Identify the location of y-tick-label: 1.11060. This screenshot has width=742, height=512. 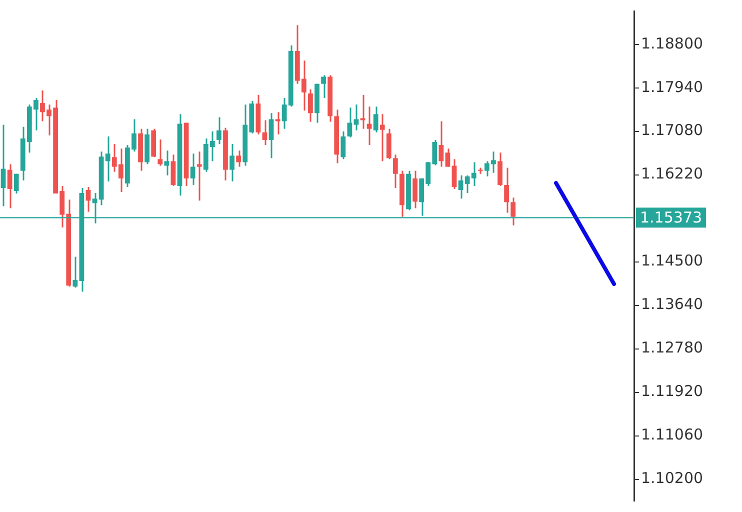
(672, 435).